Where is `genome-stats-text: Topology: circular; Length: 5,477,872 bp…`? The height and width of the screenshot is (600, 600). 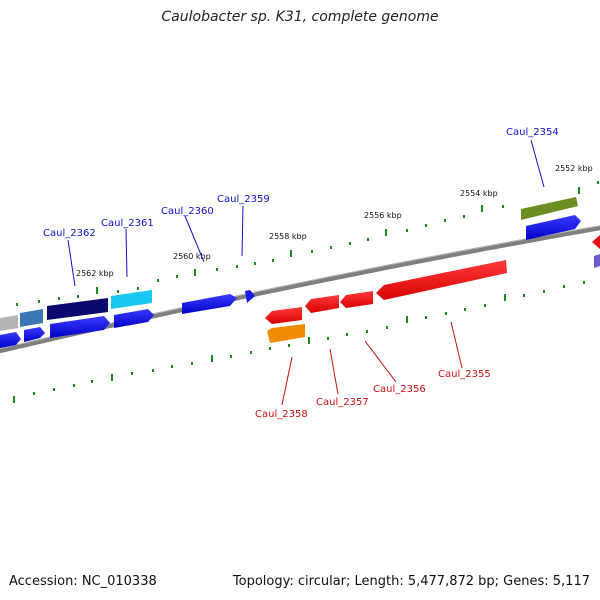
genome-stats-text: Topology: circular; Length: 5,477,872 bp… is located at coordinates (411, 581).